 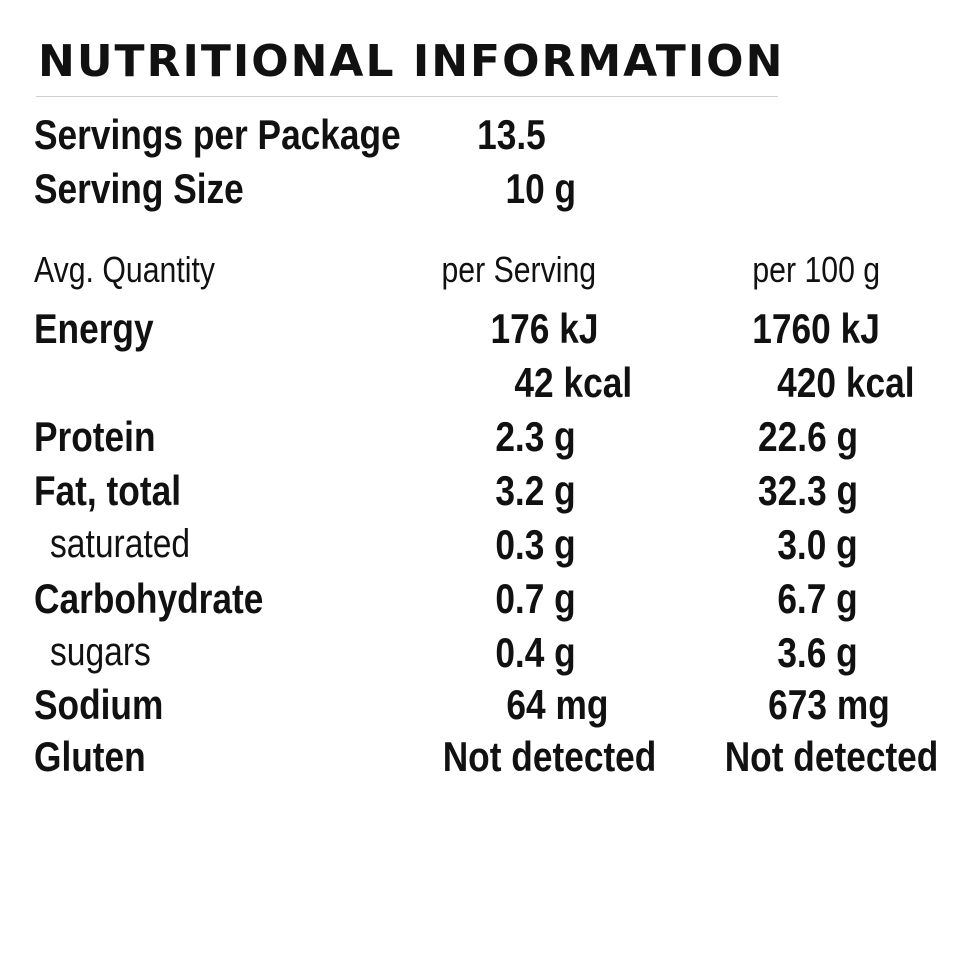 I want to click on column-header-per-serving: per Serving, so click(x=518, y=269).